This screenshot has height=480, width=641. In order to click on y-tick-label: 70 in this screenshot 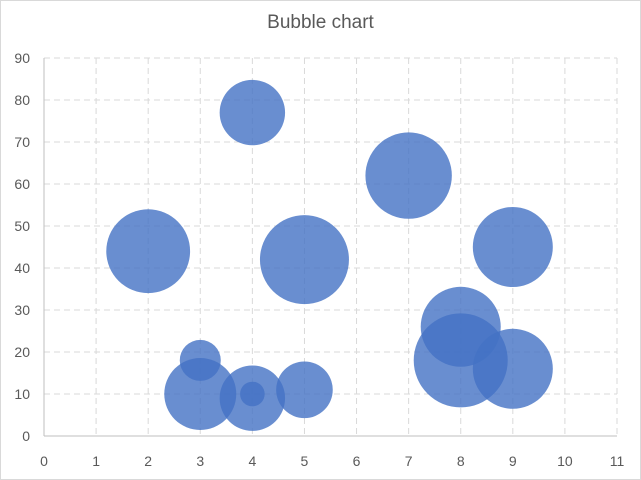, I will do `click(22, 142)`.